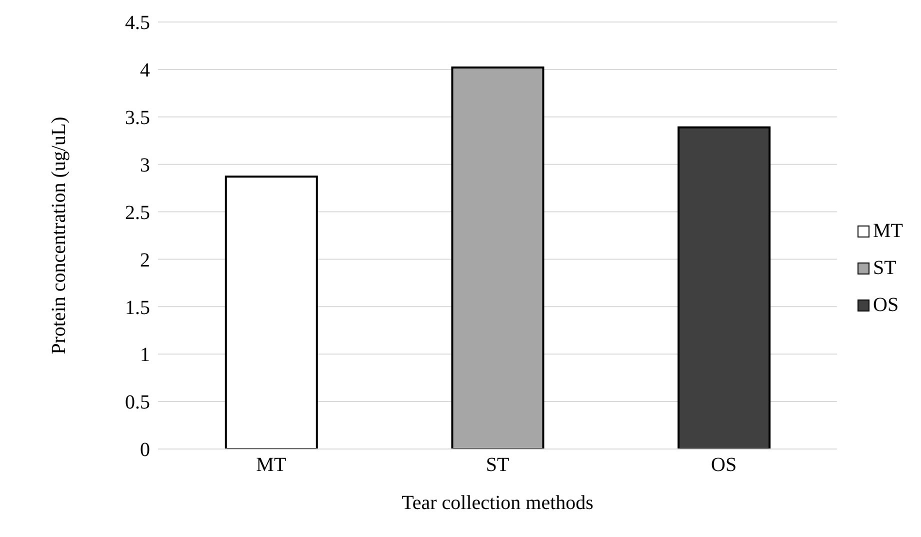 The height and width of the screenshot is (537, 921). What do you see at coordinates (59, 235) in the screenshot?
I see `y-axis-title: Protein concentration (ug/uL)` at bounding box center [59, 235].